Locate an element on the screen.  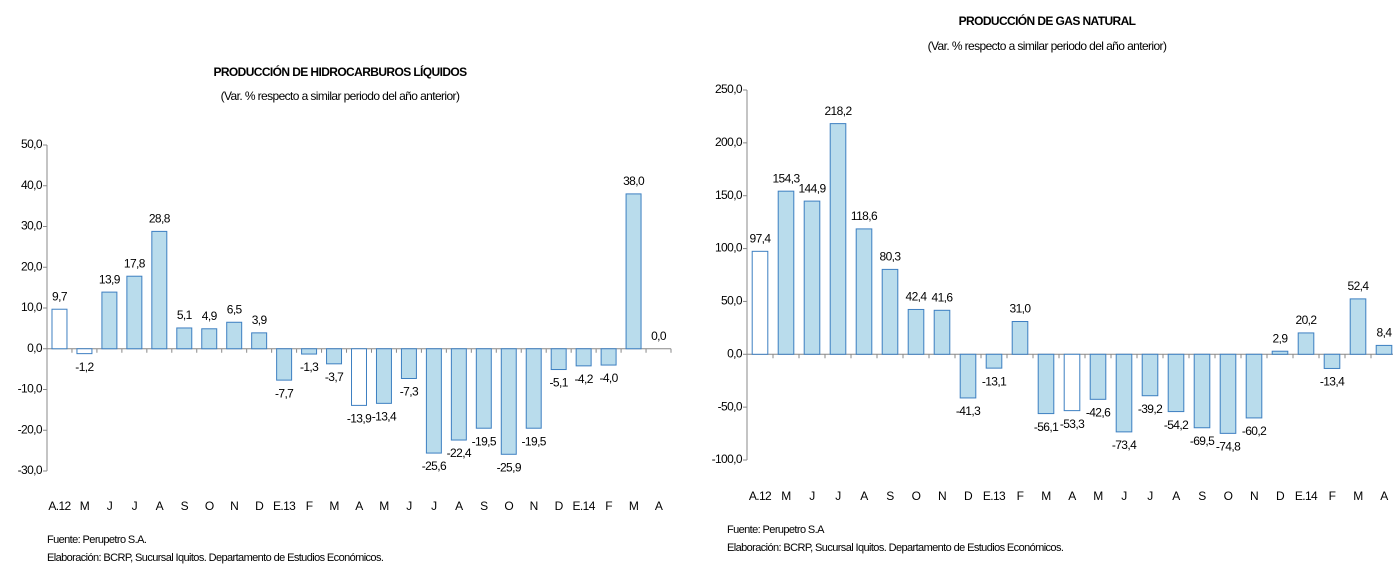
value-label: 154,3 is located at coordinates (786, 178).